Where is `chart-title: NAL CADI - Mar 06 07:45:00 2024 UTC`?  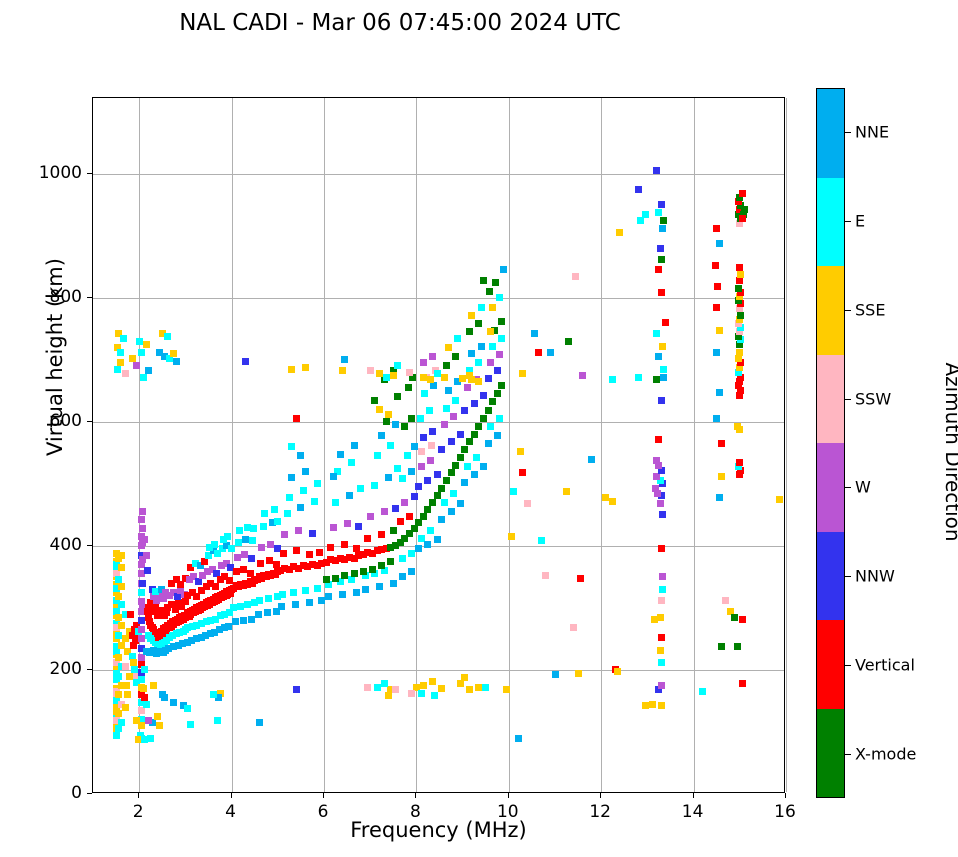
chart-title: NAL CADI - Mar 06 07:45:00 2024 UTC is located at coordinates (400, 23).